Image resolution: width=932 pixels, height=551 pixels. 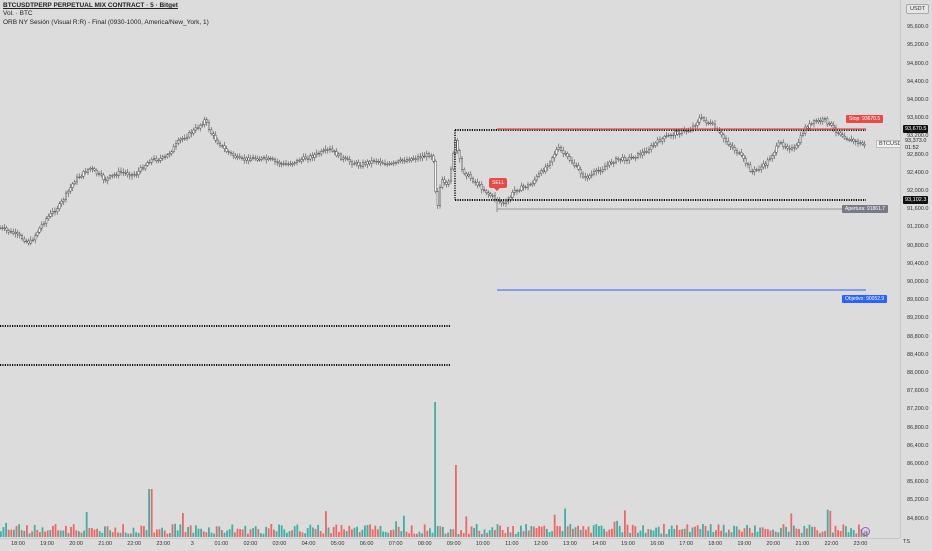 I want to click on price-tick-label: 94,800.0, so click(x=918, y=63).